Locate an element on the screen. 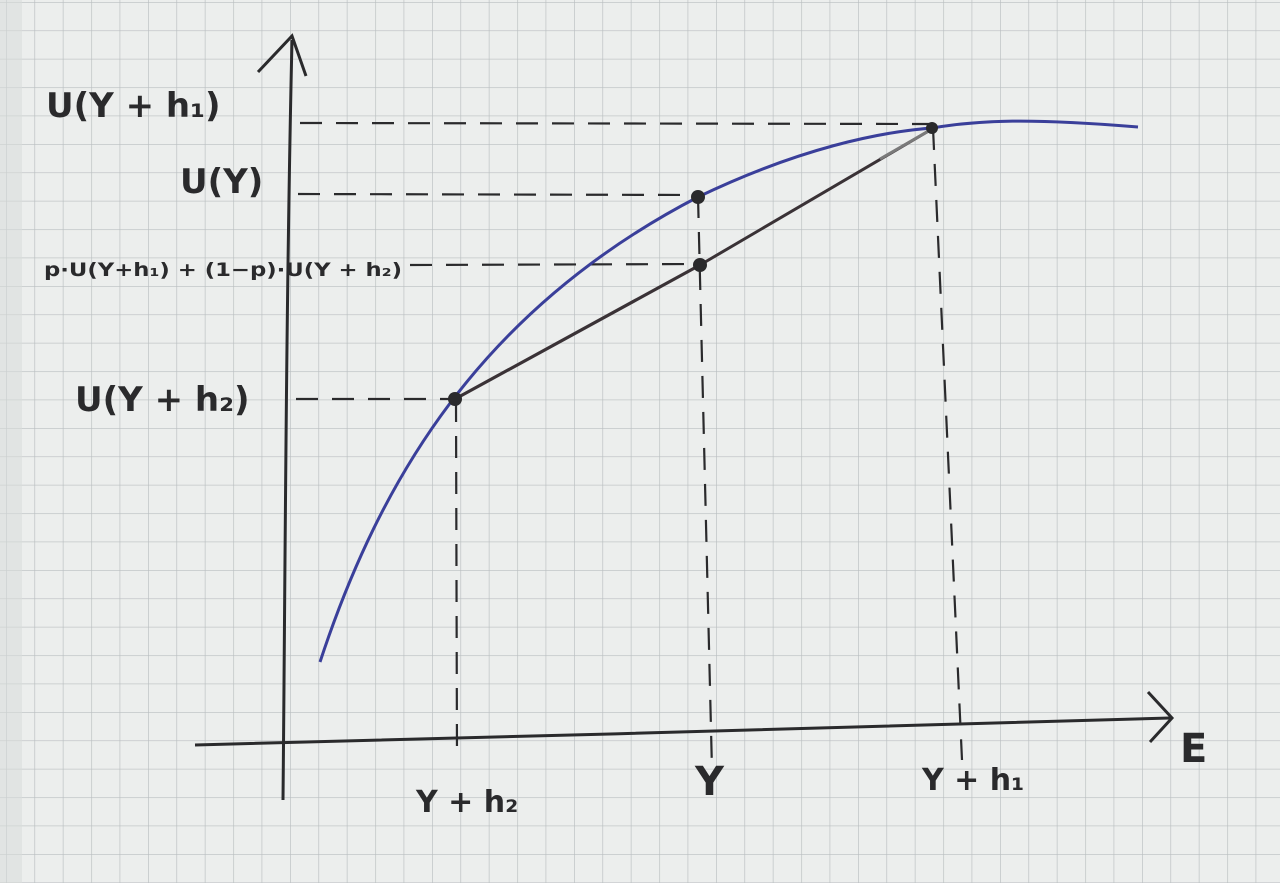  dash-h-expected-utility is located at coordinates (554, 264).